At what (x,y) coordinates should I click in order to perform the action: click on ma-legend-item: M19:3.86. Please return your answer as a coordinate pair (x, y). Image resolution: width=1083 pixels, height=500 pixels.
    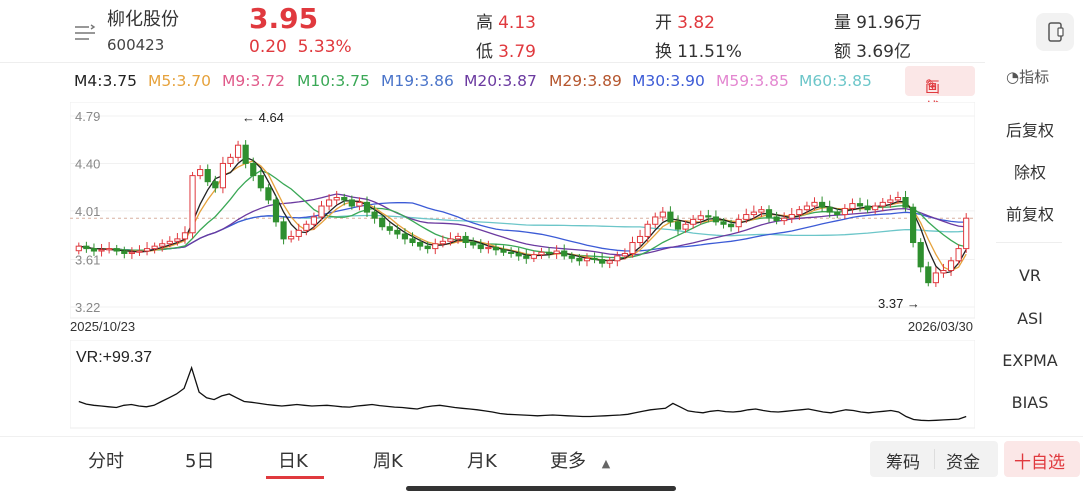
    Looking at the image, I should click on (417, 81).